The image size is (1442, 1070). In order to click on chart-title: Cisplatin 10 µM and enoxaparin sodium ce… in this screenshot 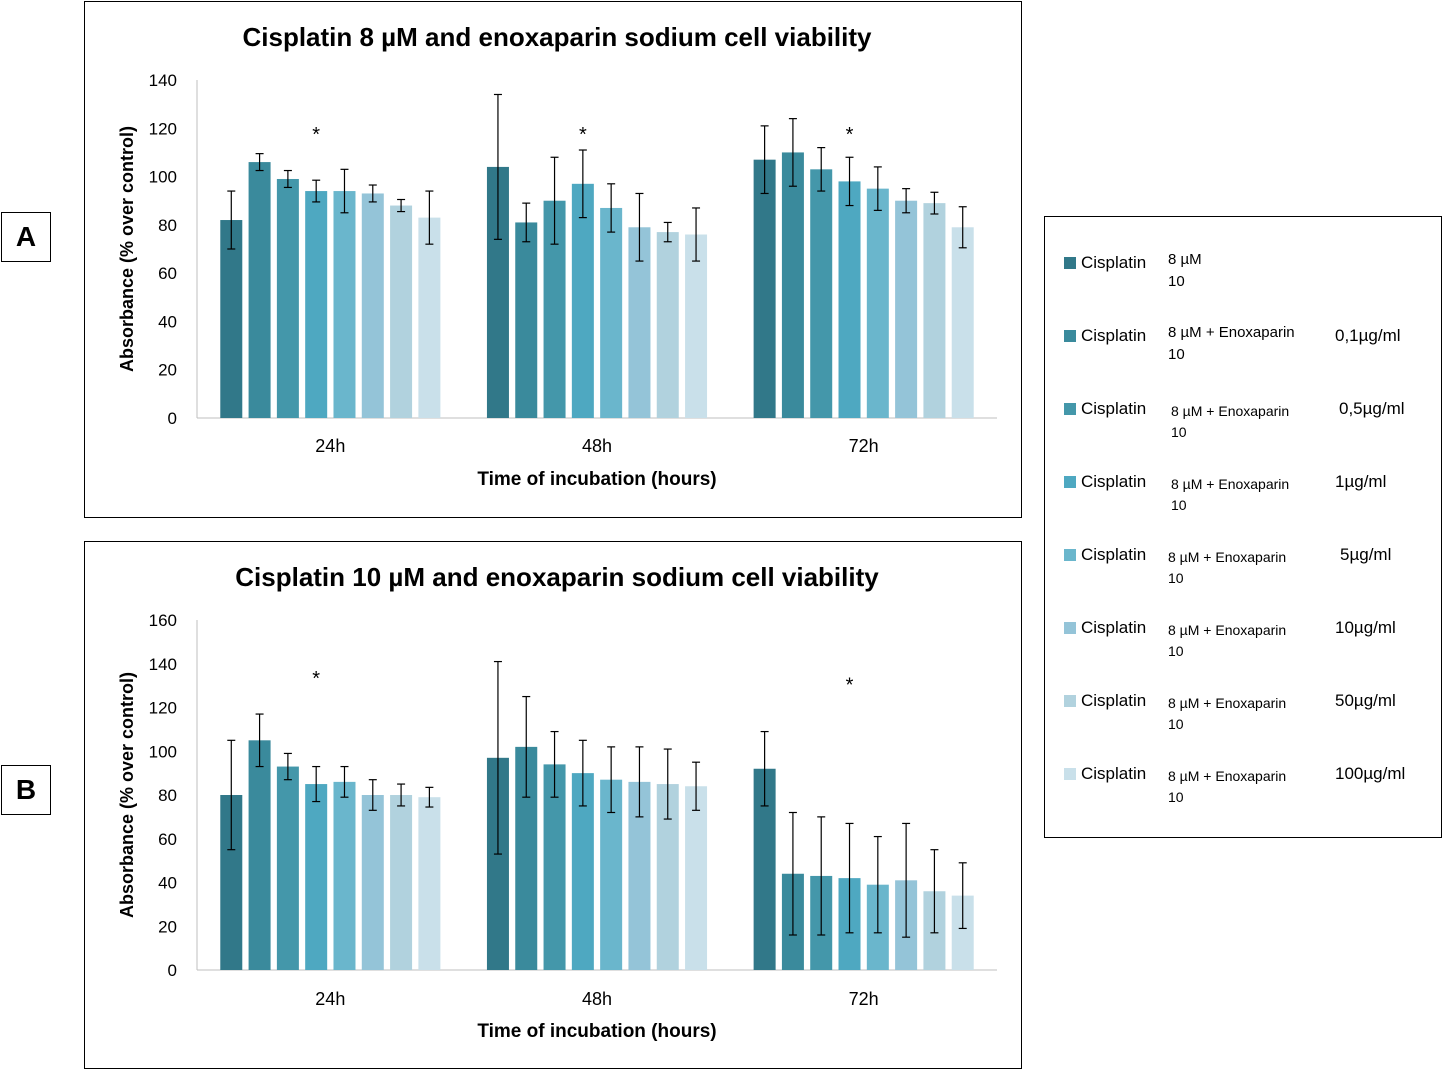, I will do `click(557, 577)`.